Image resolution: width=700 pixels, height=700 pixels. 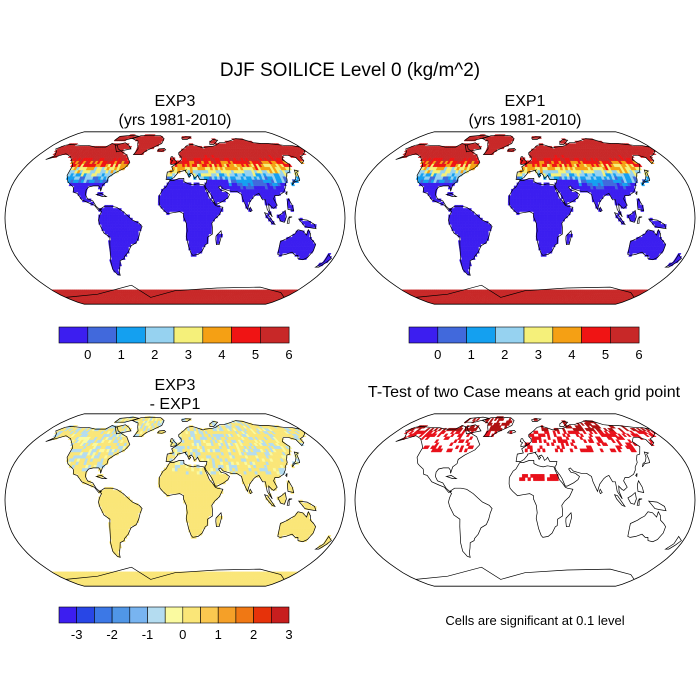 What do you see at coordinates (175, 404) in the screenshot?
I see `panel-diff-title-line2: - EXP1` at bounding box center [175, 404].